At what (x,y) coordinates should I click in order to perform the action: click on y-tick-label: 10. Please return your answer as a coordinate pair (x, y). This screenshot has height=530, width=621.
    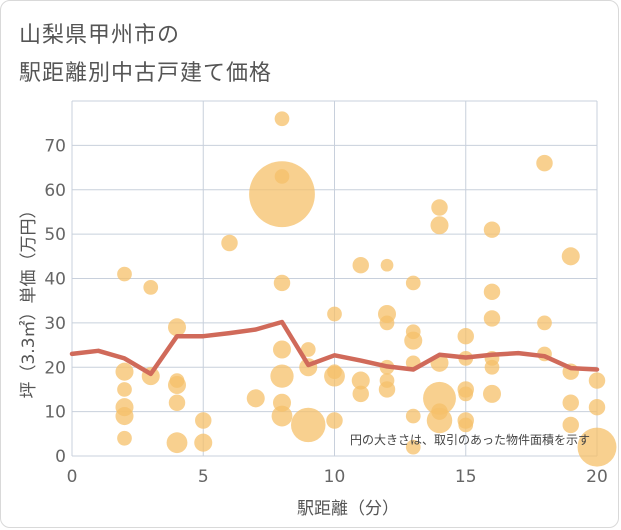
    Looking at the image, I should click on (55, 413).